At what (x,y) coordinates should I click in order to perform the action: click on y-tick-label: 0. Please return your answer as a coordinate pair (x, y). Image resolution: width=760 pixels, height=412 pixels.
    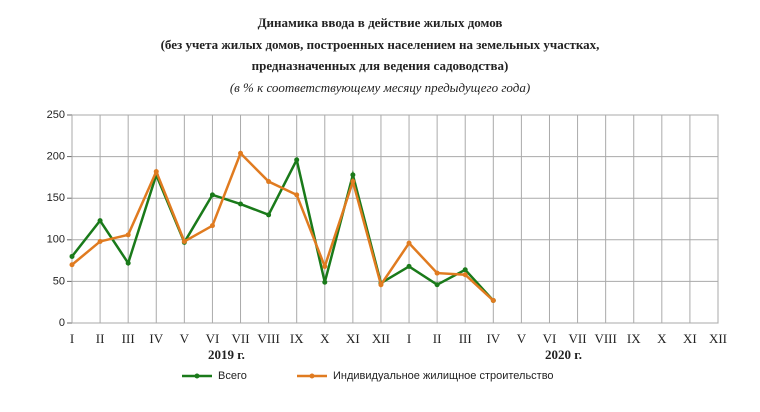
    Looking at the image, I should click on (62, 323).